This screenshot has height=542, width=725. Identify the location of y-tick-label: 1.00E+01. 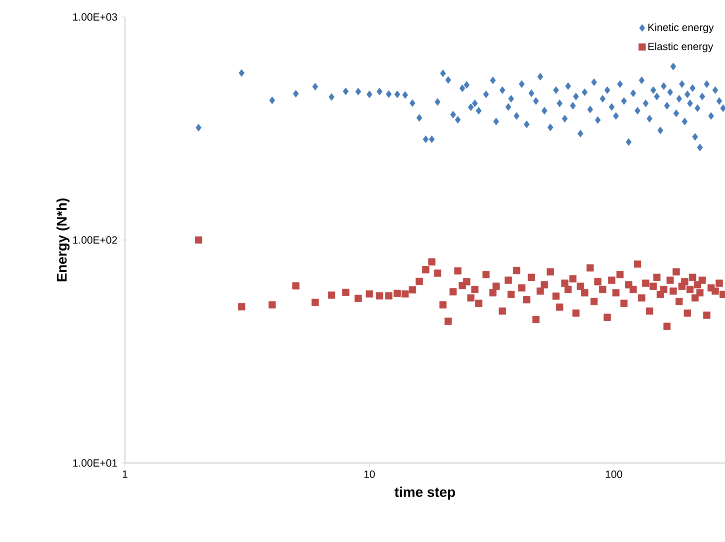
(95, 463).